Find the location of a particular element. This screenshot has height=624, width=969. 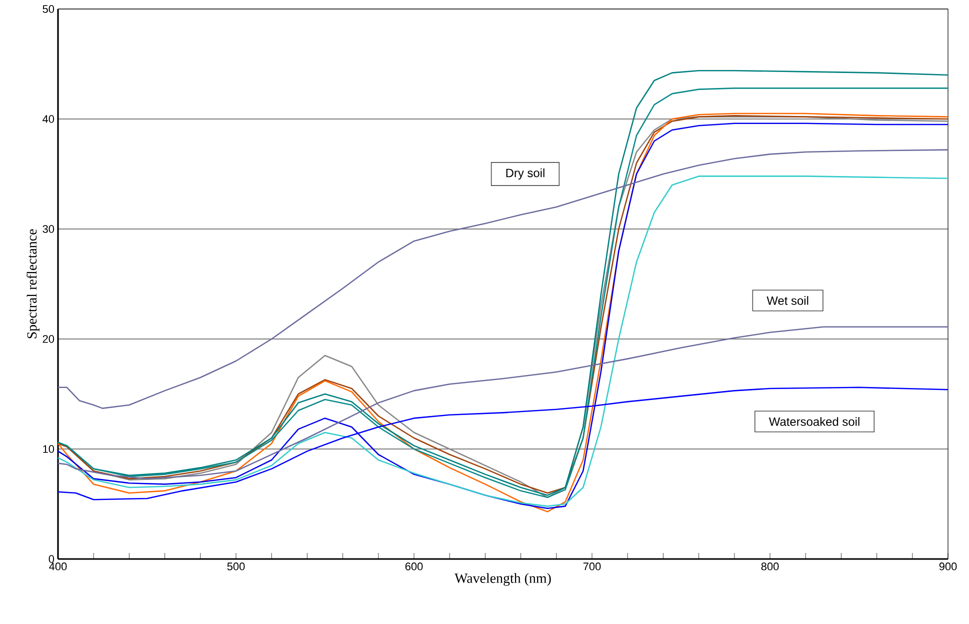

annotation: Wet soil is located at coordinates (787, 300).